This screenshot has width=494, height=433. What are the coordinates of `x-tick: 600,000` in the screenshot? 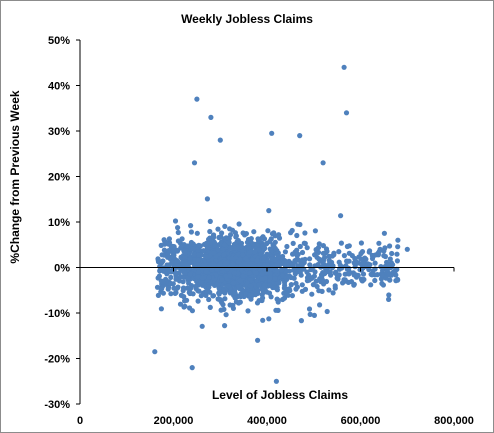 It's located at (360, 347).